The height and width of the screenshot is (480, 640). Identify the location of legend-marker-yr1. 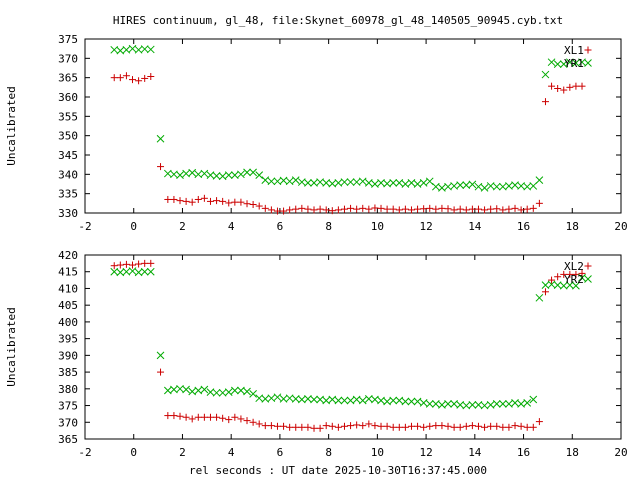
(588, 63).